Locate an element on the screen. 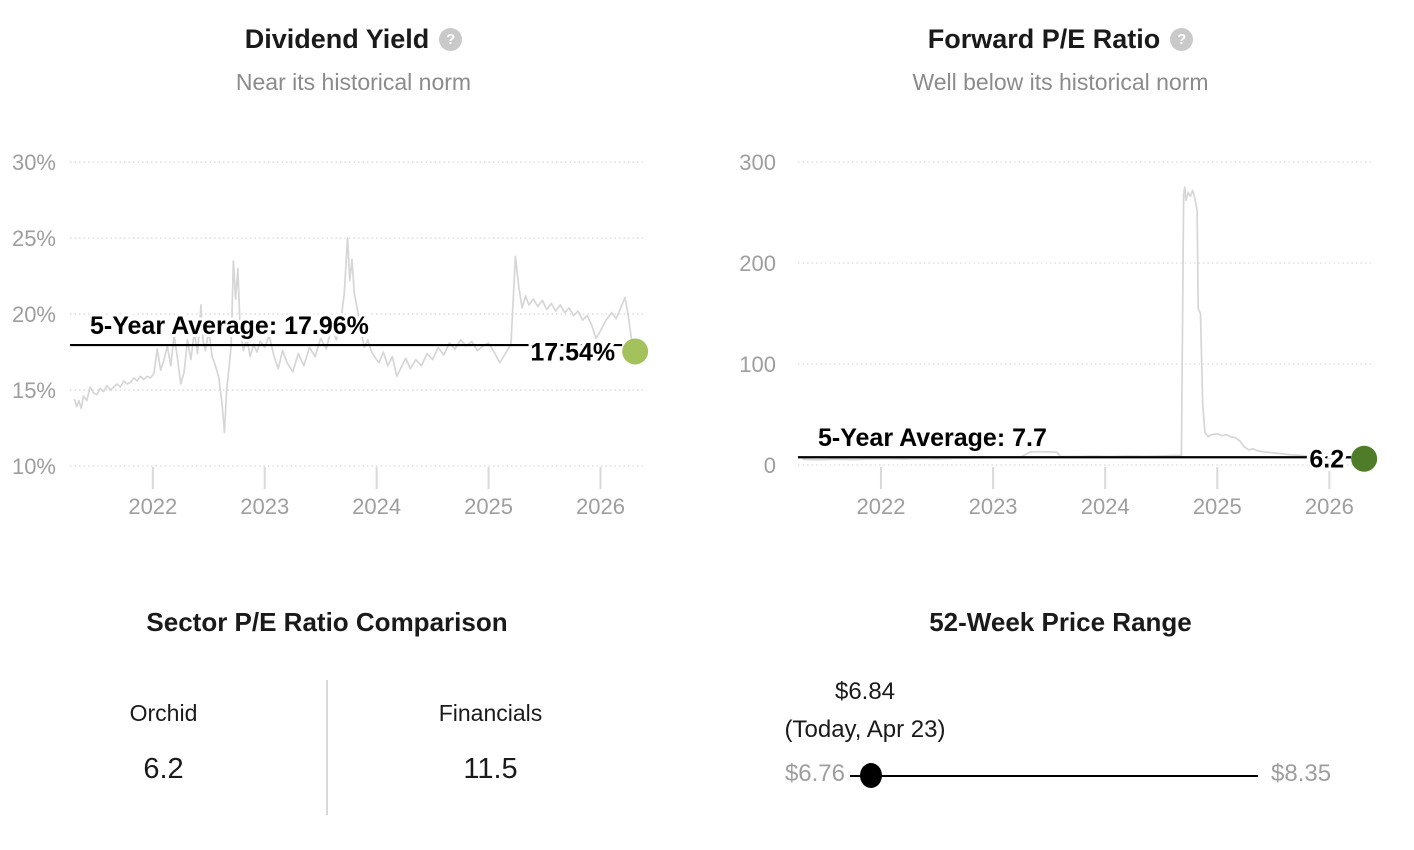 The width and height of the screenshot is (1414, 850). current-value-label: 6.2 is located at coordinates (1326, 460).